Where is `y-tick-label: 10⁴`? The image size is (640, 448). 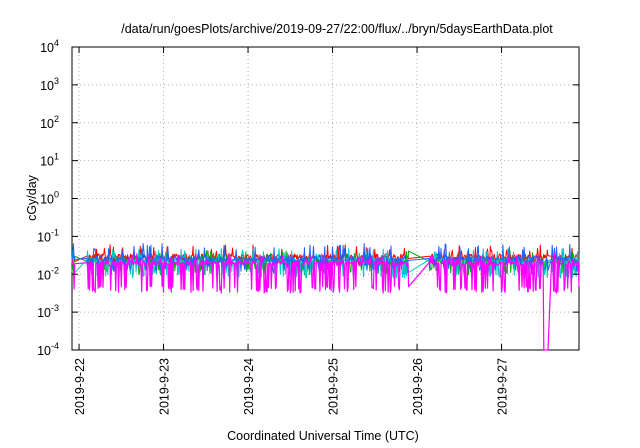 y-tick-label: 10⁴ is located at coordinates (49, 46).